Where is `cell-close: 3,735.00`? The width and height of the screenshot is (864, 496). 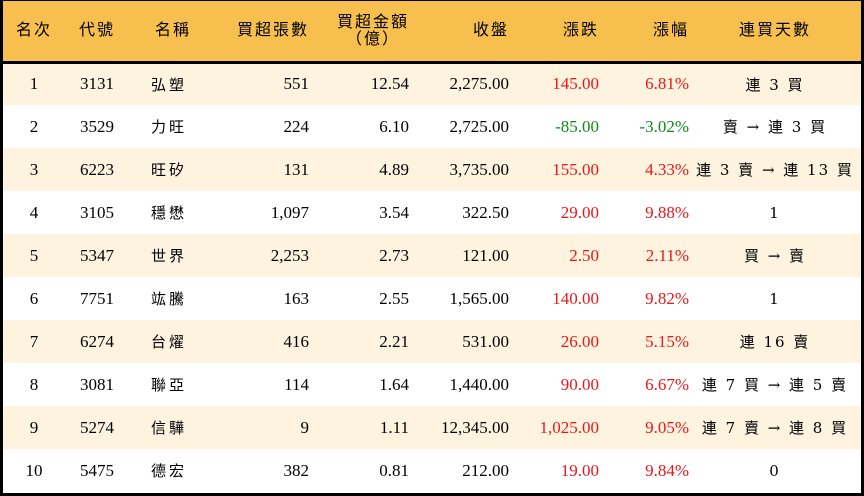
cell-close: 3,735.00 is located at coordinates (479, 169).